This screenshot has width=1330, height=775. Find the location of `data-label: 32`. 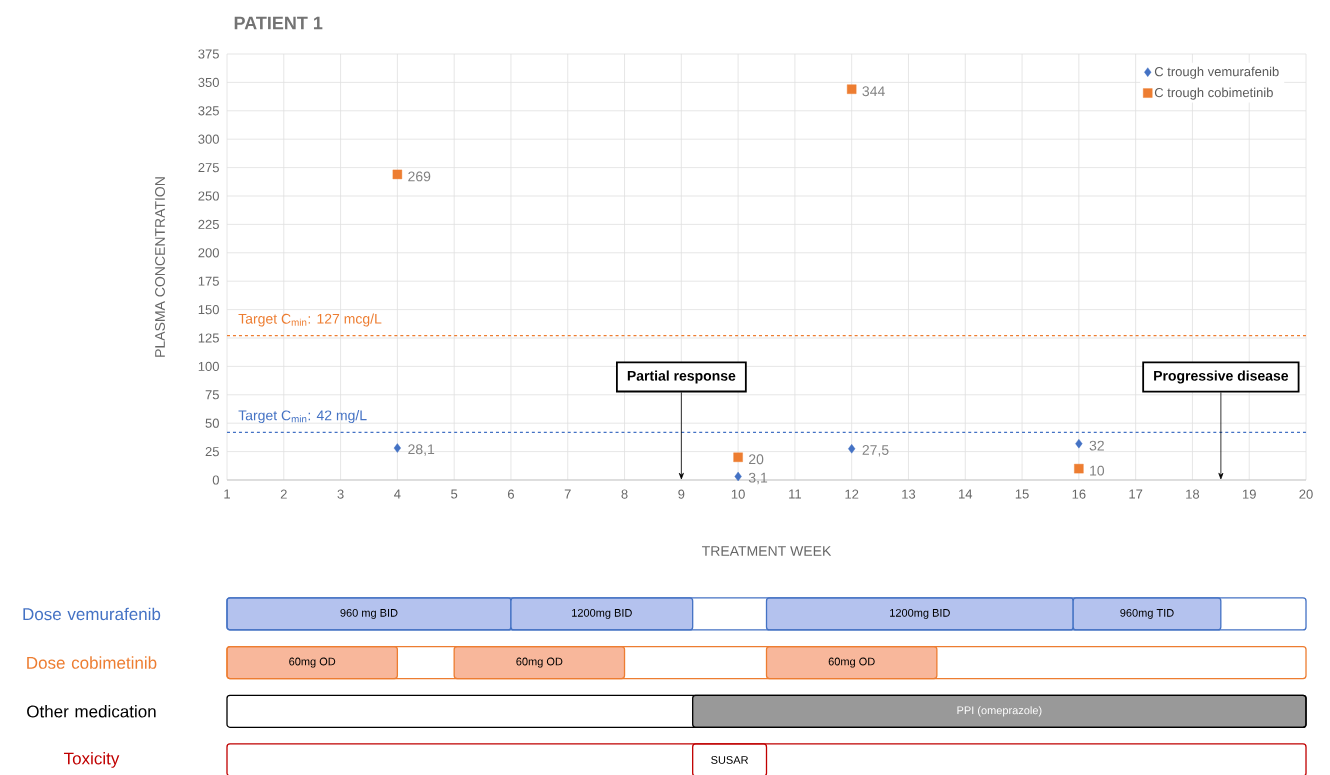

data-label: 32 is located at coordinates (1096, 445).